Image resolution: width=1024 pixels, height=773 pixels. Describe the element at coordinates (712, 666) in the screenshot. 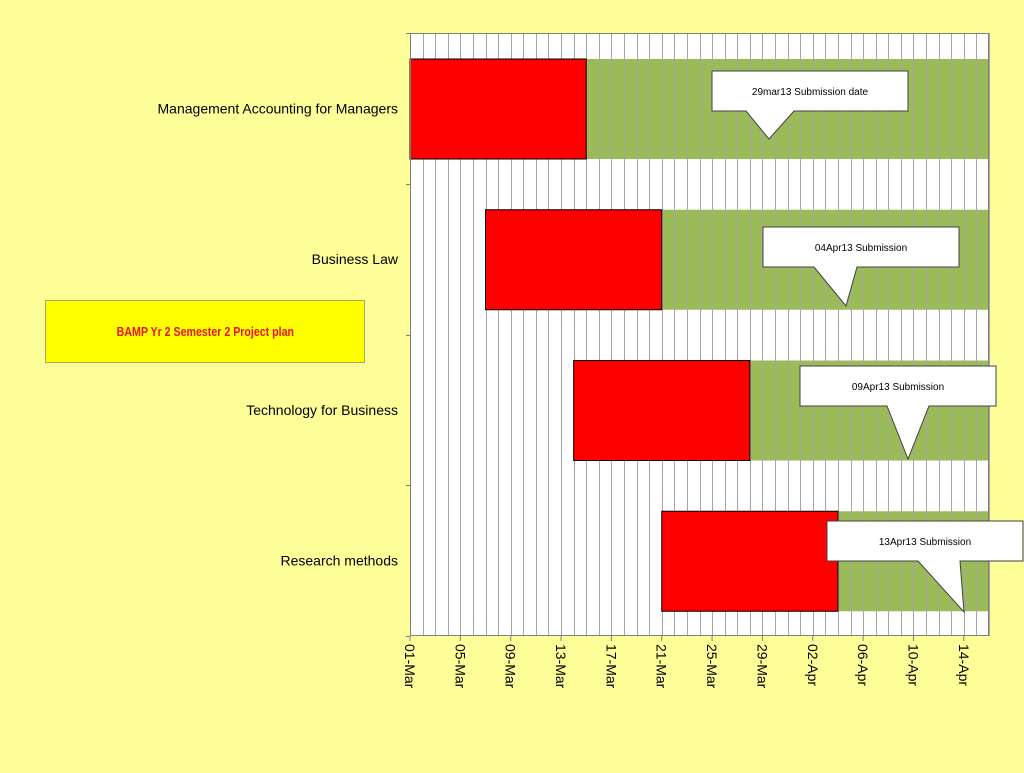

I see `x-tick-label: 25-Mar` at that location.